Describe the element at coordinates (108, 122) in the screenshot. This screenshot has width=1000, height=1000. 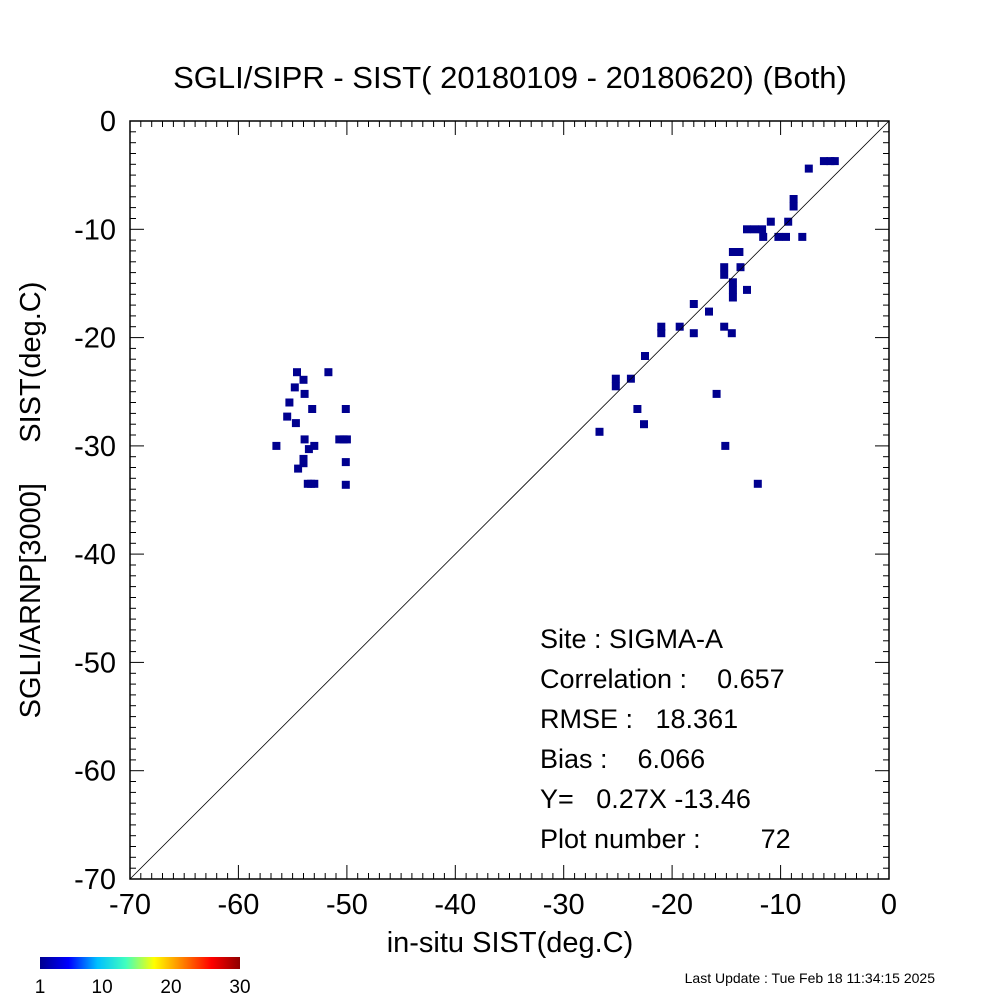
I see `y-tick-label: 0` at that location.